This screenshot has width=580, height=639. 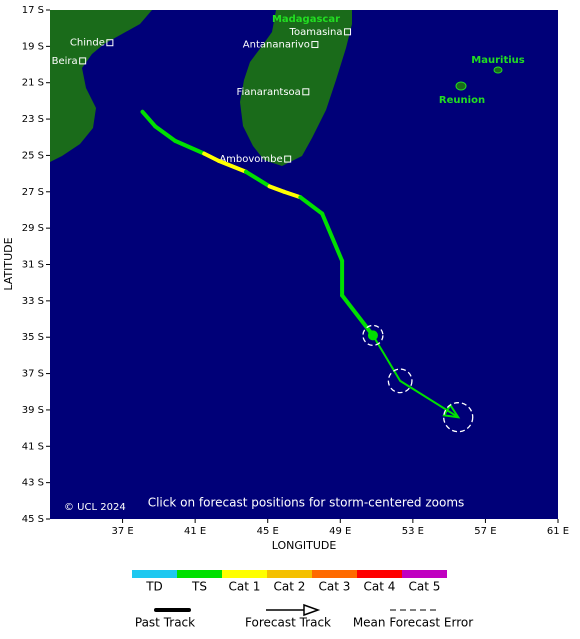 I want to click on y-tick-label: 23 S, so click(x=33, y=119).